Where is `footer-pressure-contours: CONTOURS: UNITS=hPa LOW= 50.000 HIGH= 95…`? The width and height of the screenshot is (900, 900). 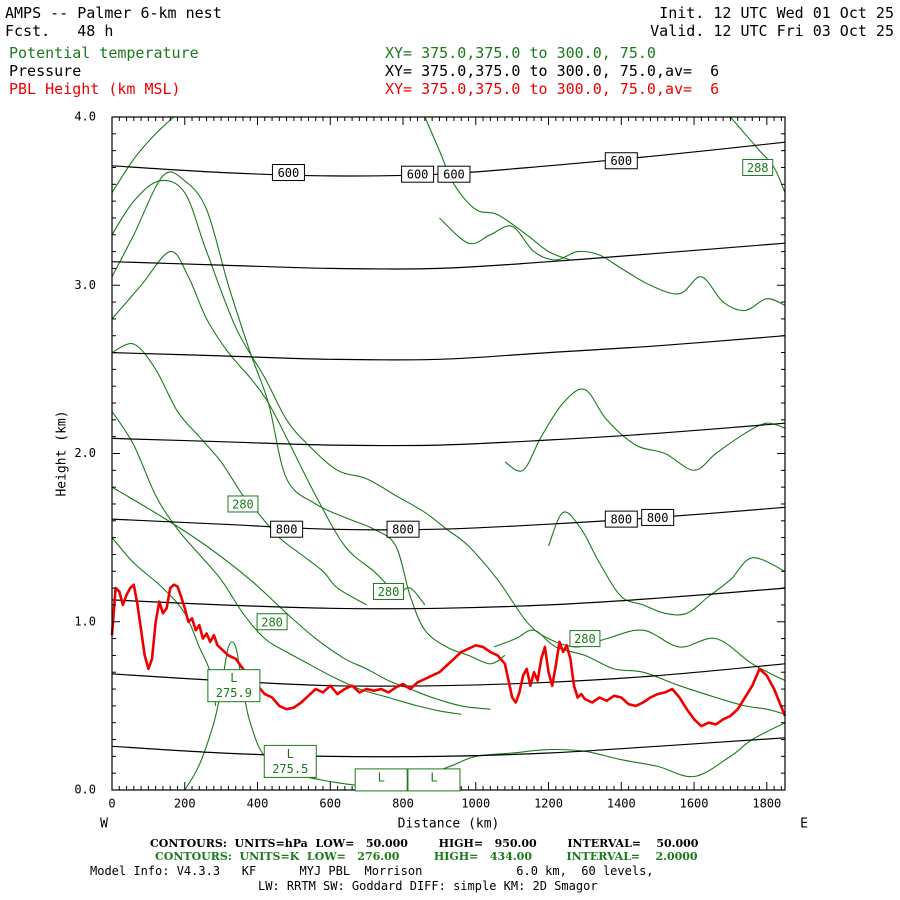 footer-pressure-contours: CONTOURS: UNITS=hPa LOW= 50.000 HIGH= 95… is located at coordinates (424, 843).